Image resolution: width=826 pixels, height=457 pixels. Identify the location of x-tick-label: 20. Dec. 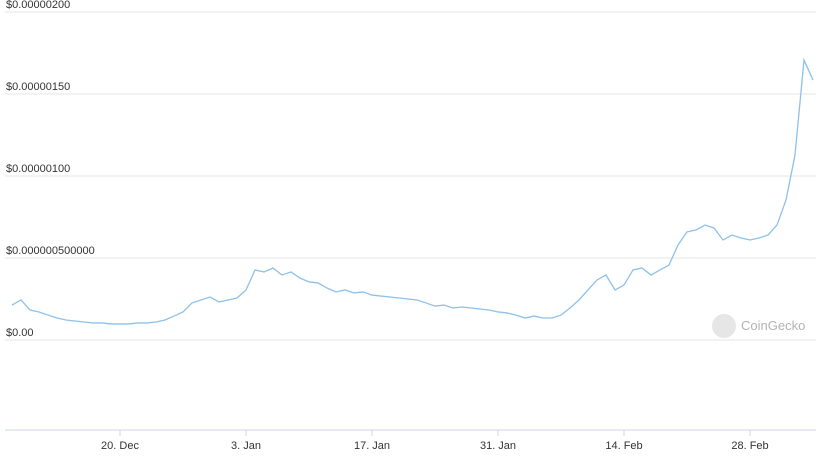
(120, 446).